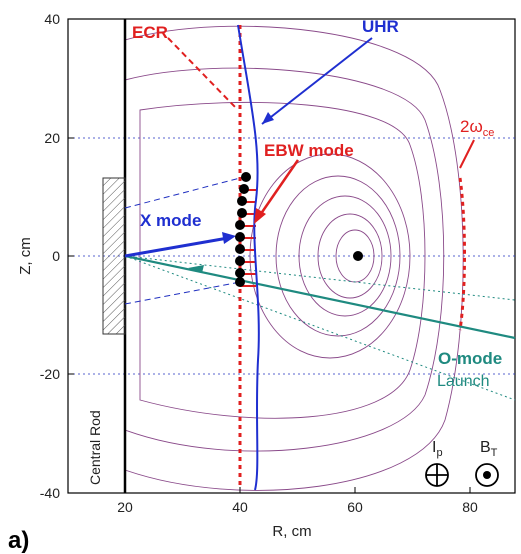  I want to click on o-mode-line, so click(320, 297).